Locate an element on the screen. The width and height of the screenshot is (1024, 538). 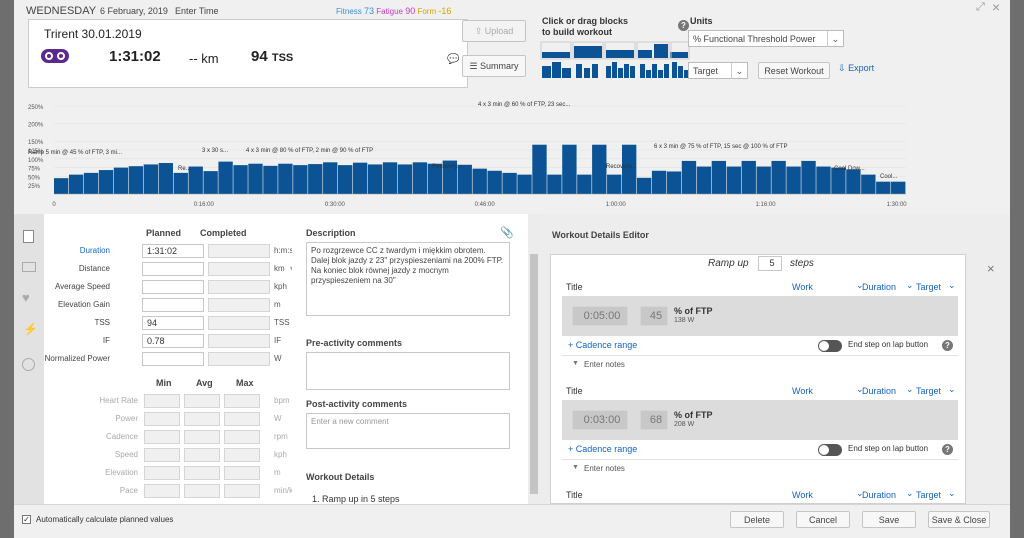
target-select: Target ⌄ is located at coordinates (718, 70).